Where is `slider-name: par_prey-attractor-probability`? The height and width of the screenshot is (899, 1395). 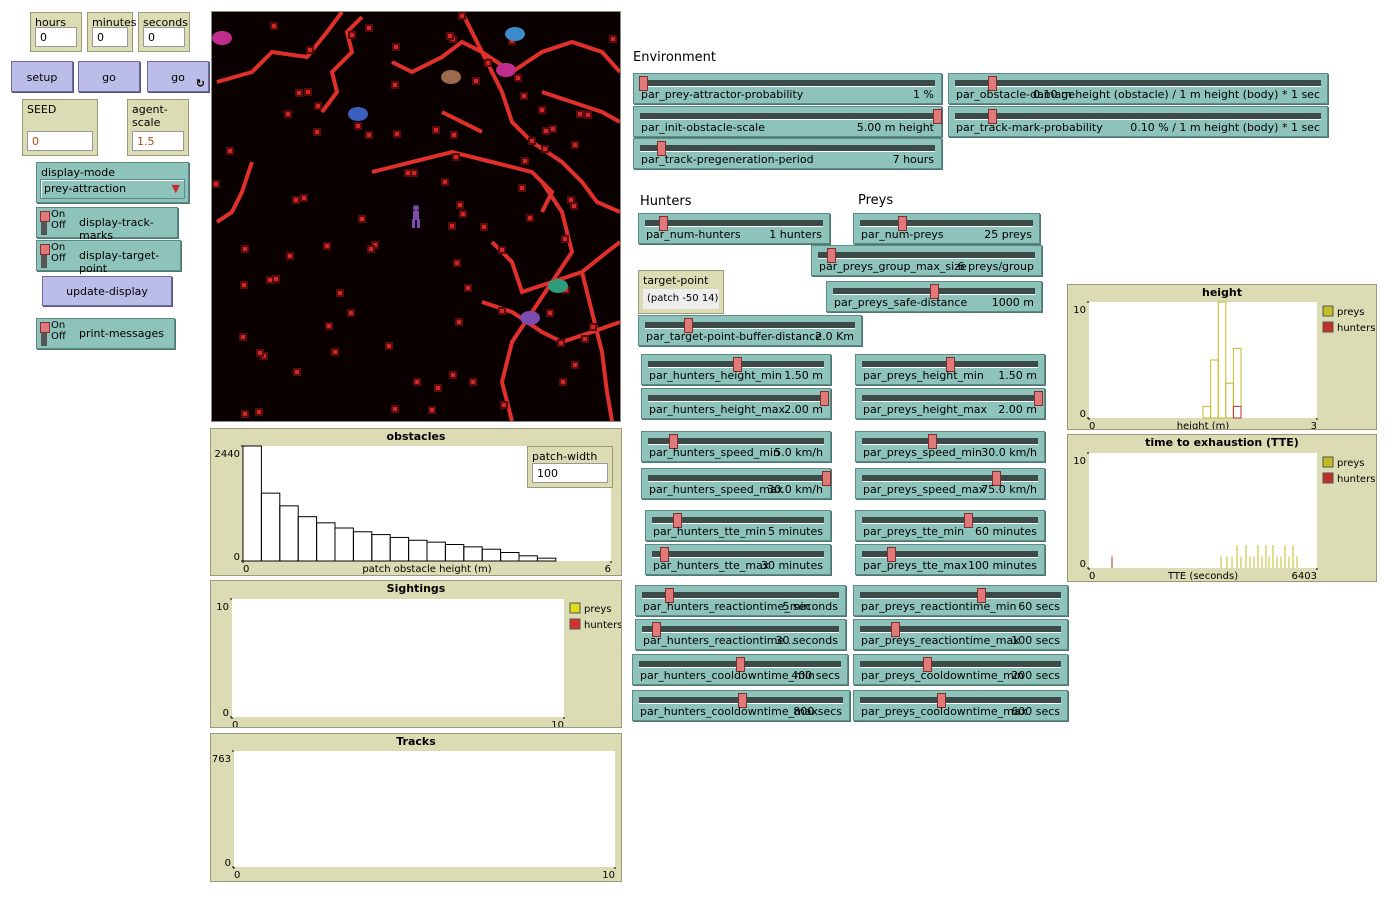 slider-name: par_prey-attractor-probability is located at coordinates (722, 94).